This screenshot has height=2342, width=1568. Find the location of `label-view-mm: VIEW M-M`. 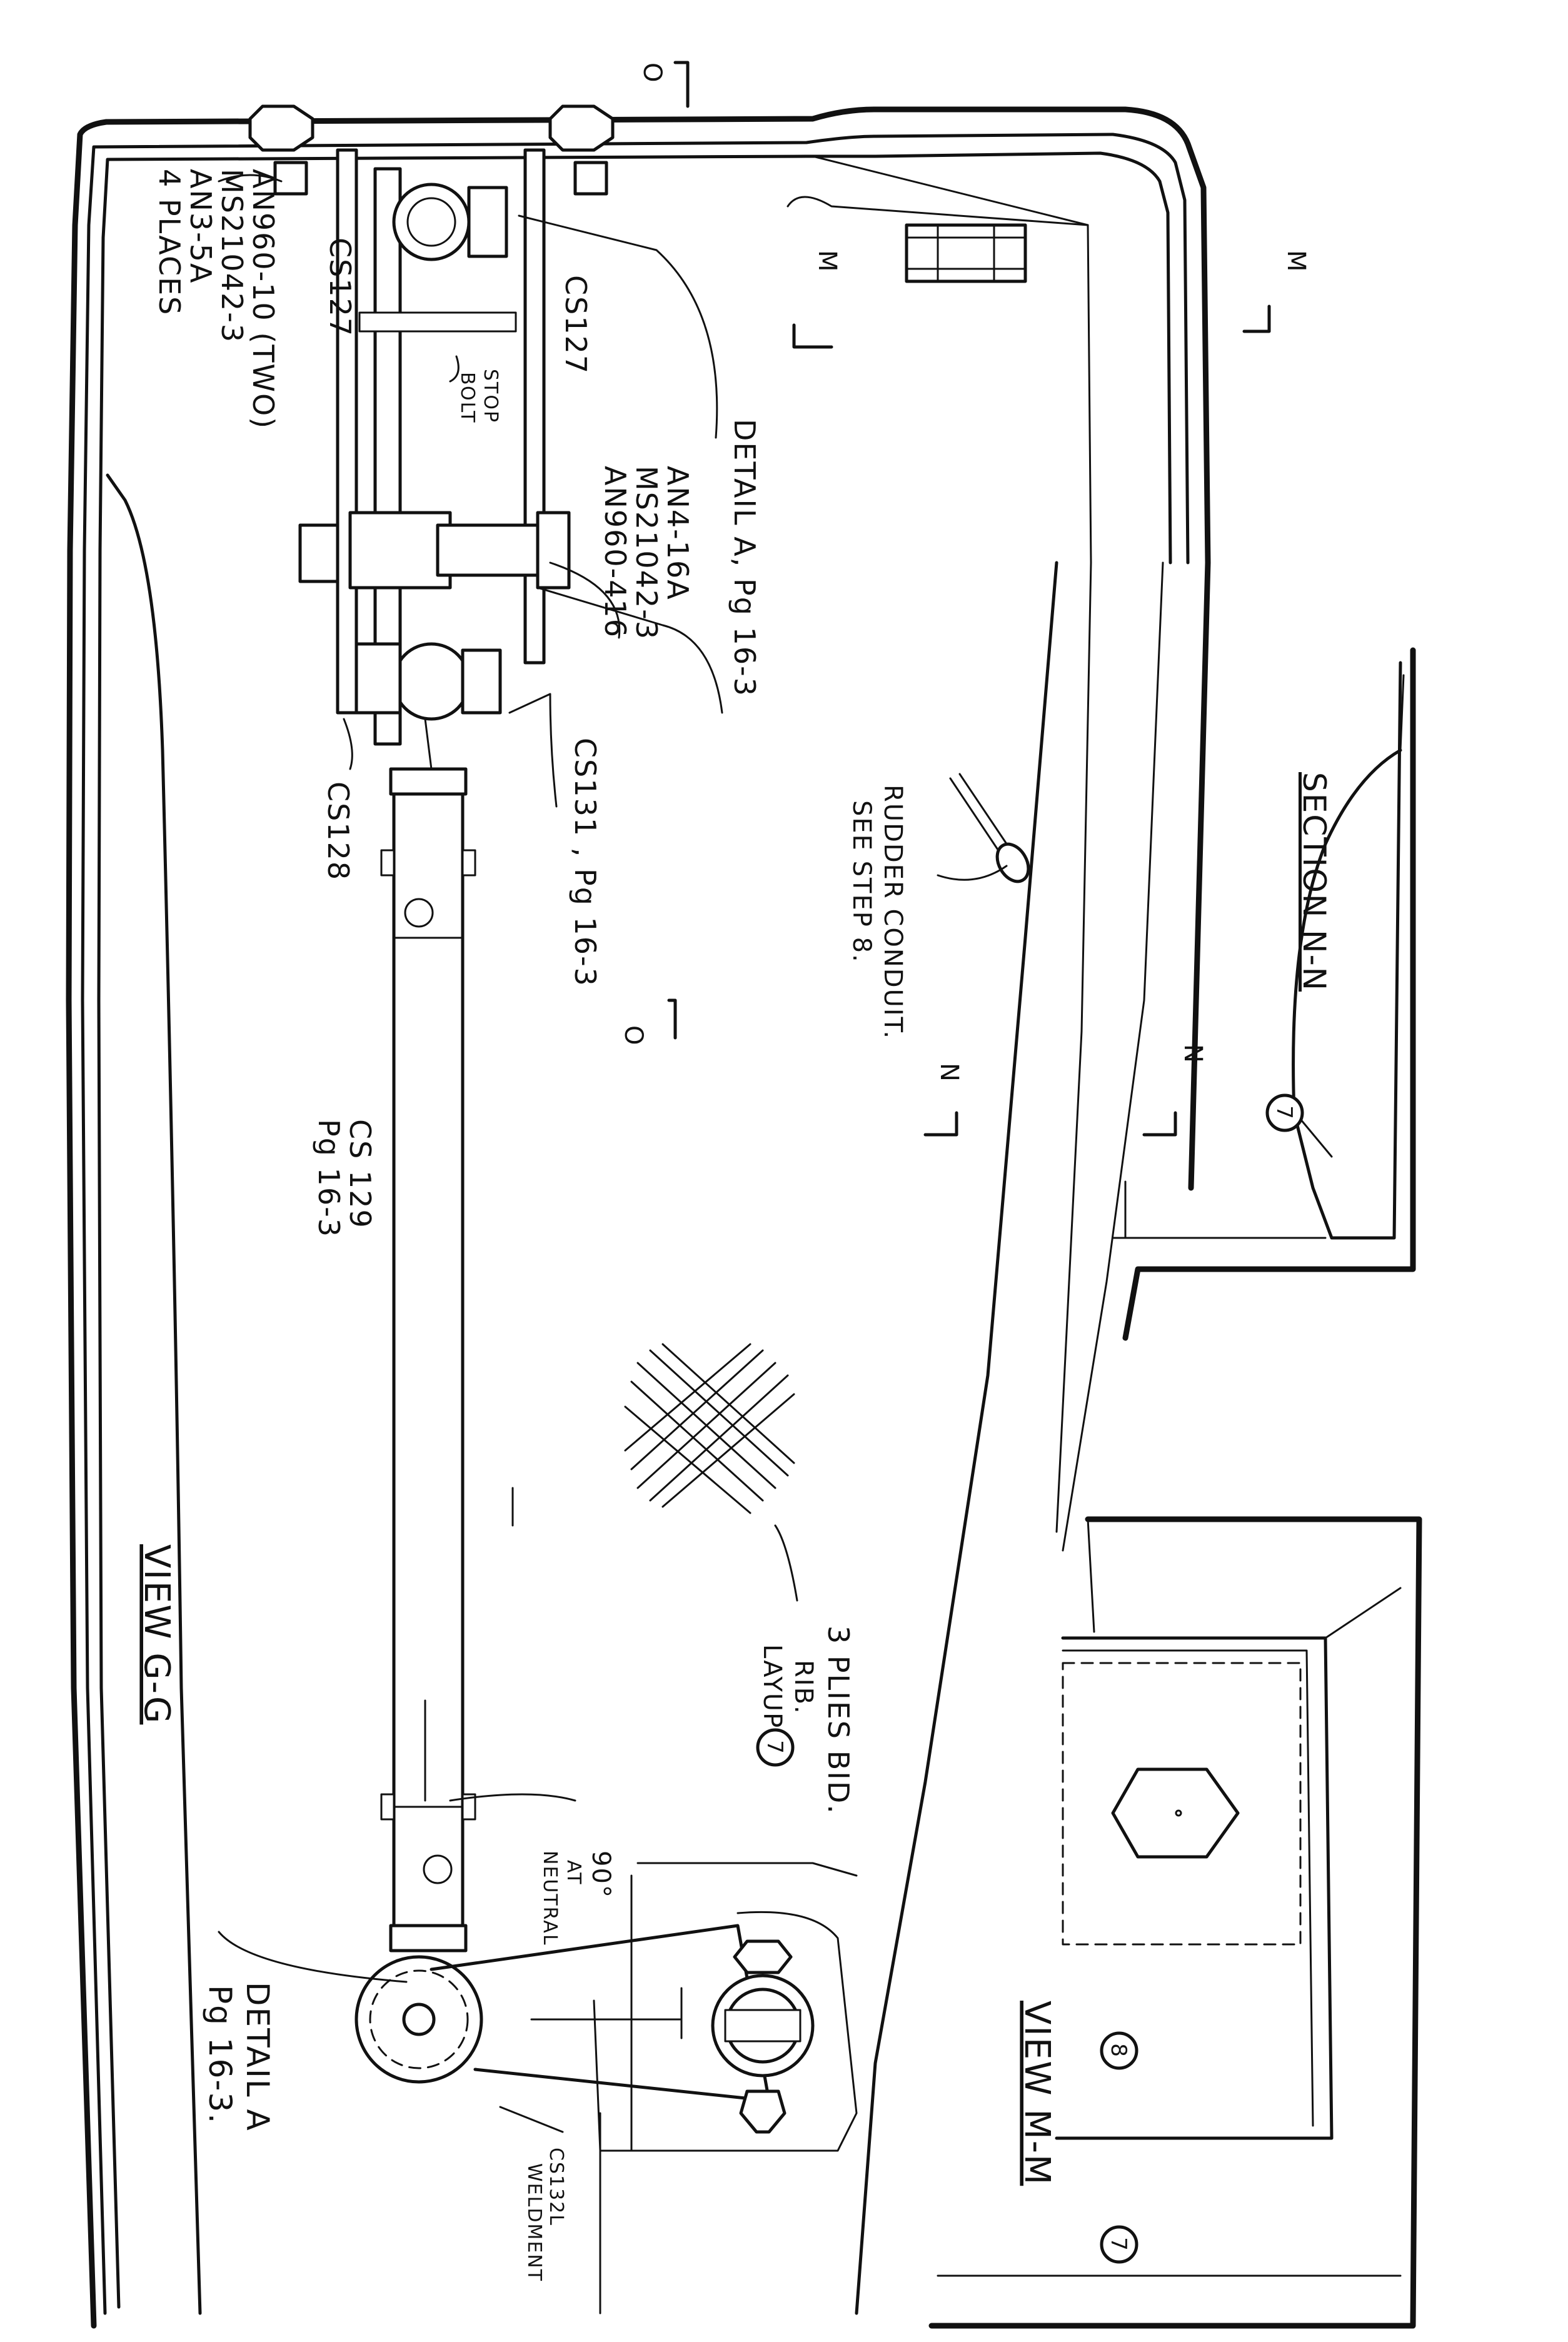

label-view-mm: VIEW M-M is located at coordinates (1037, 2093).